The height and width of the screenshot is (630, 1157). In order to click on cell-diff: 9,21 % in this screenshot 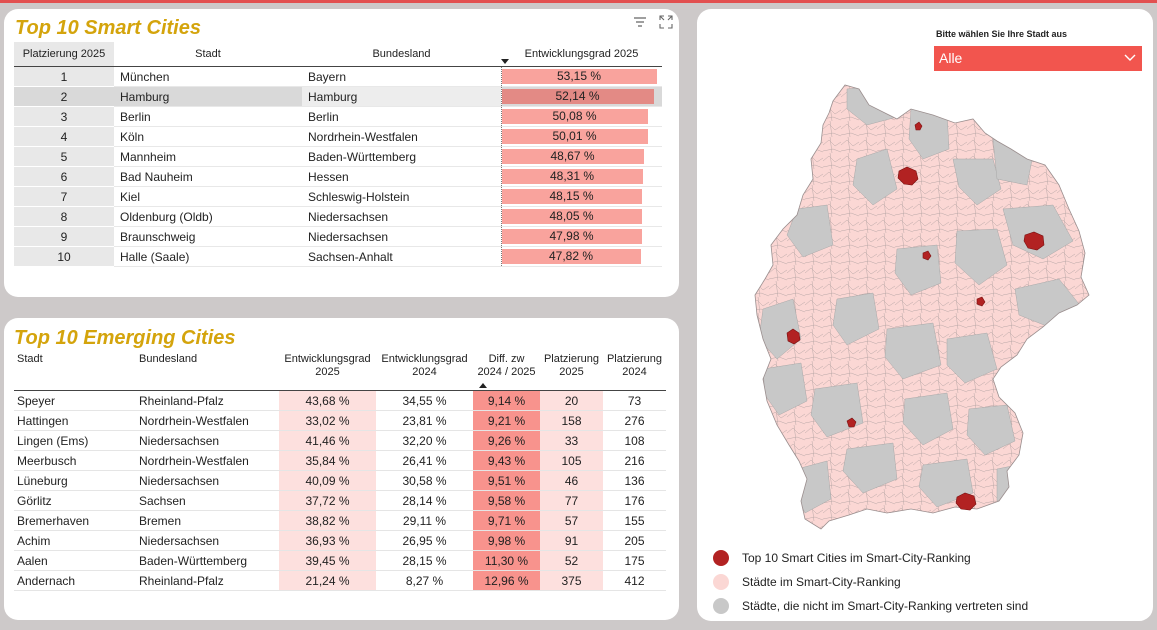, I will do `click(506, 420)`.